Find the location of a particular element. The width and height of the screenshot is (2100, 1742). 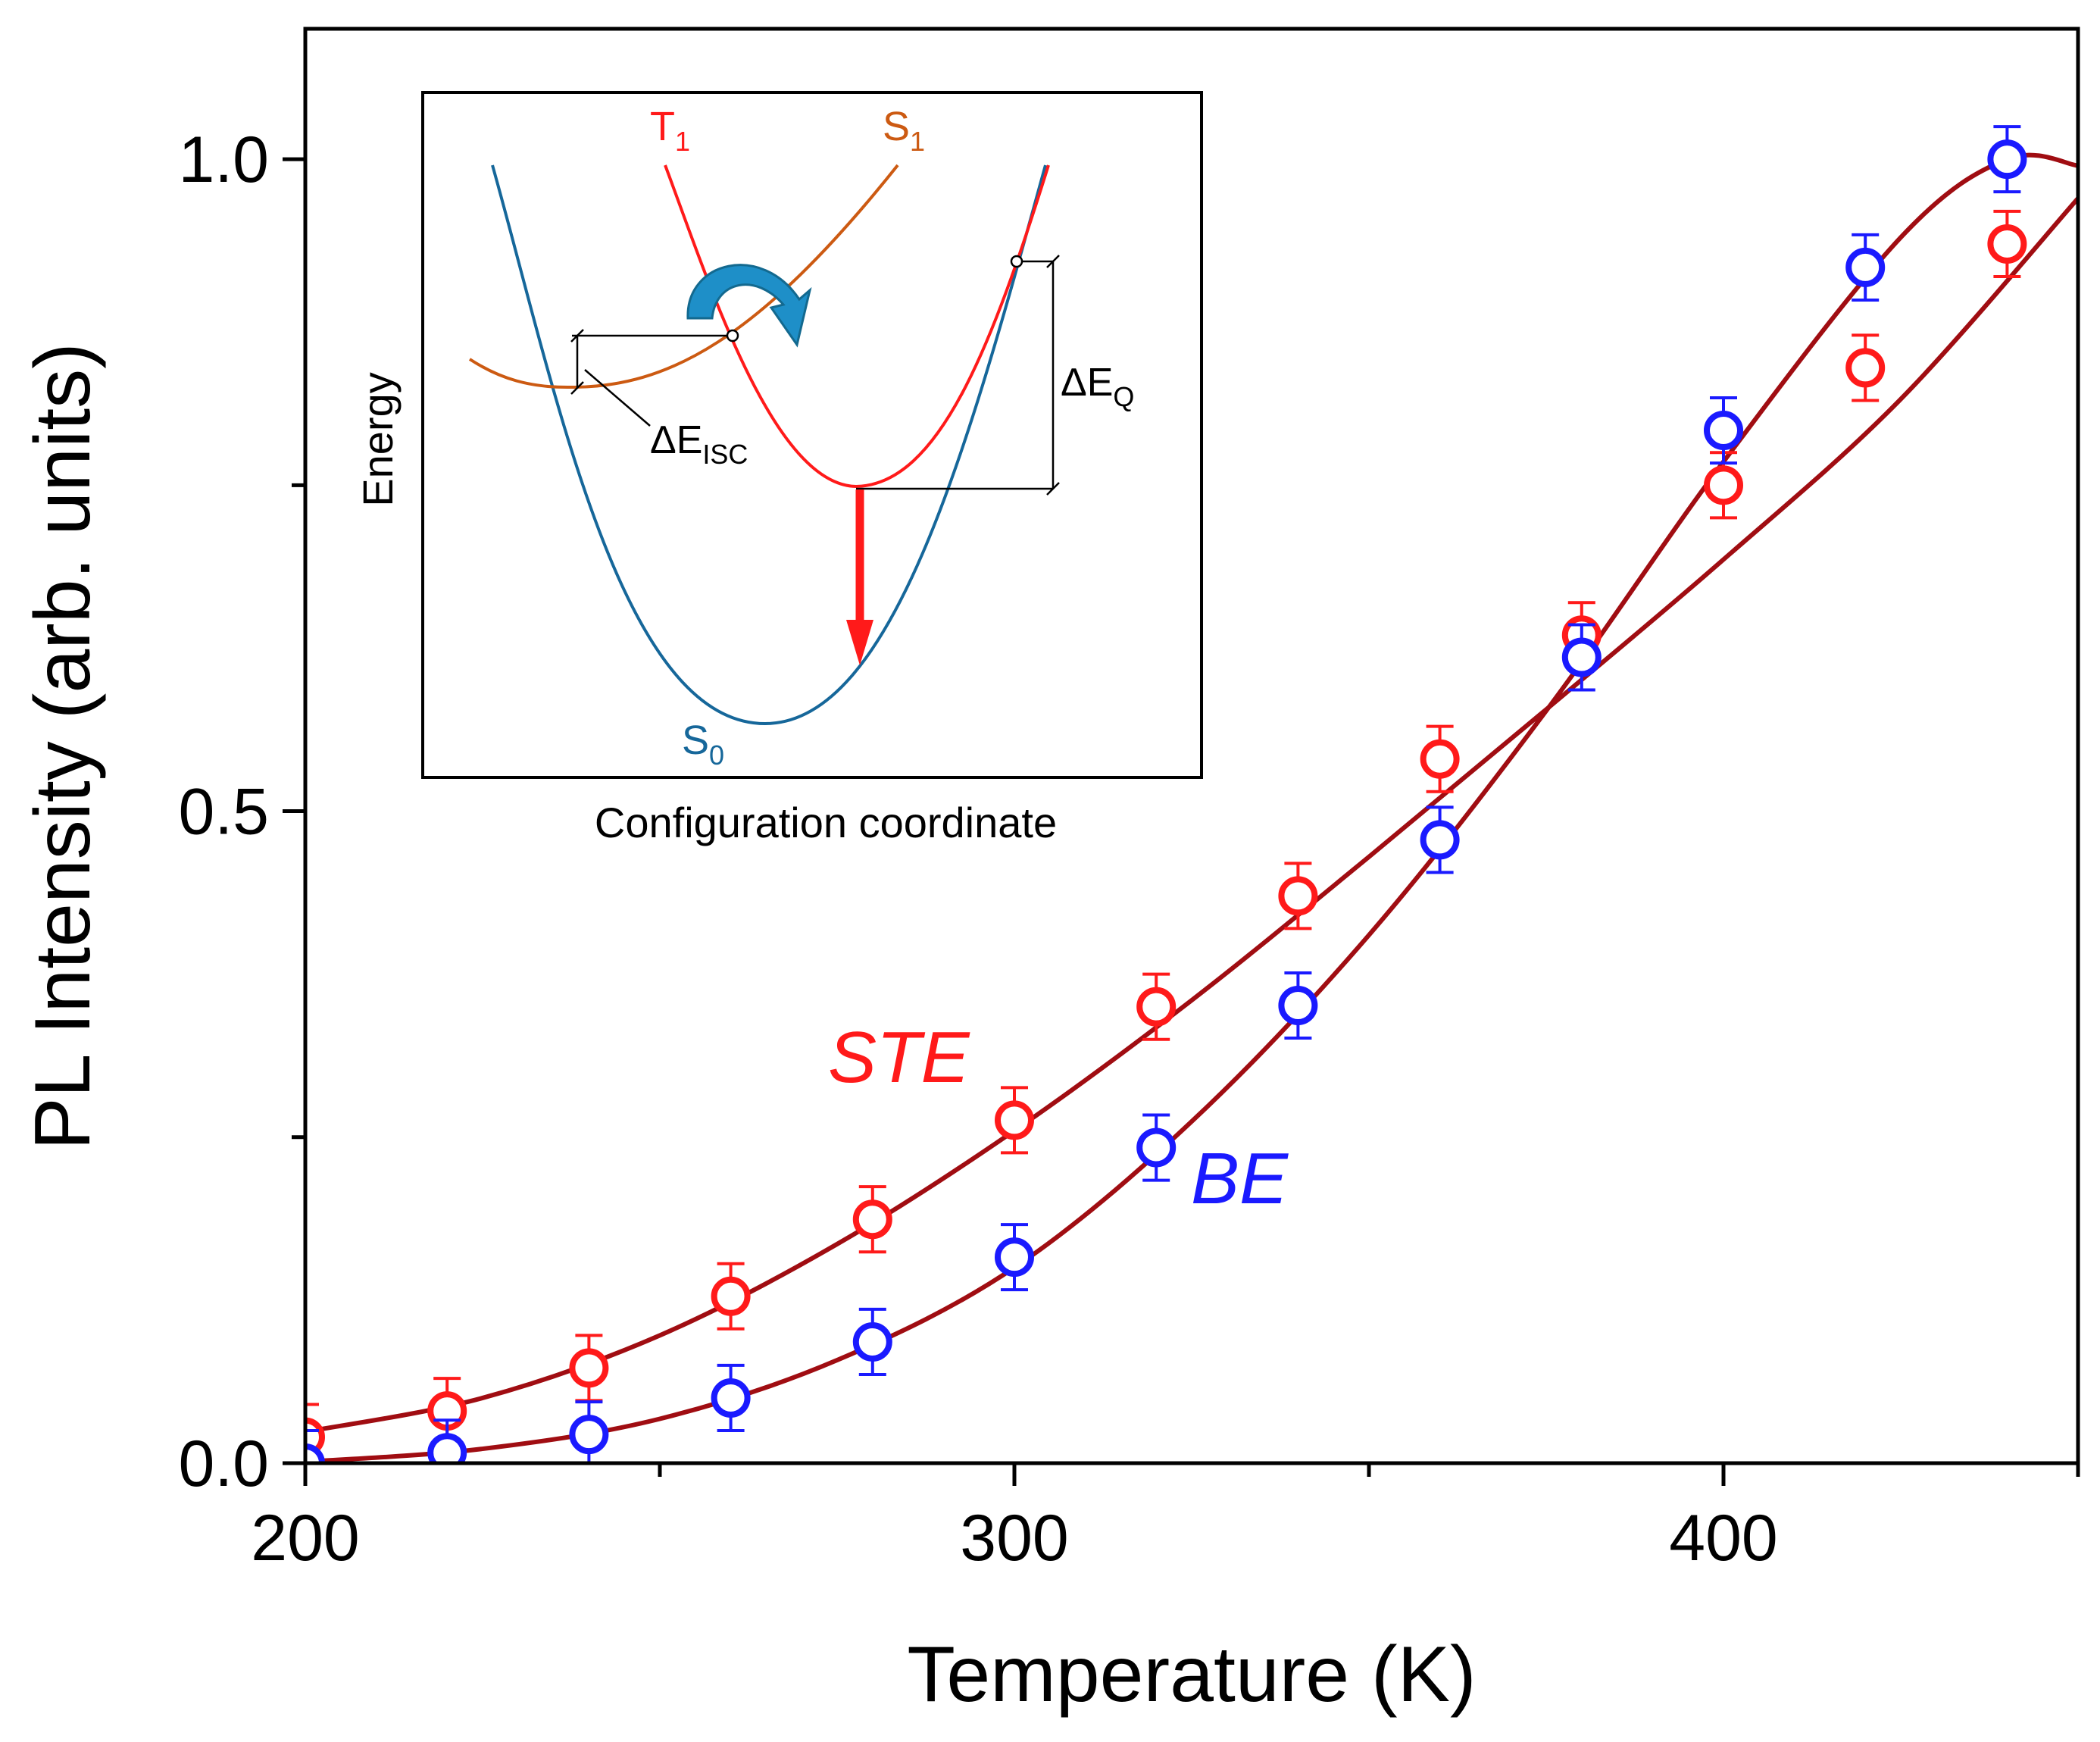

x-tick-label: 200 is located at coordinates (305, 1538).